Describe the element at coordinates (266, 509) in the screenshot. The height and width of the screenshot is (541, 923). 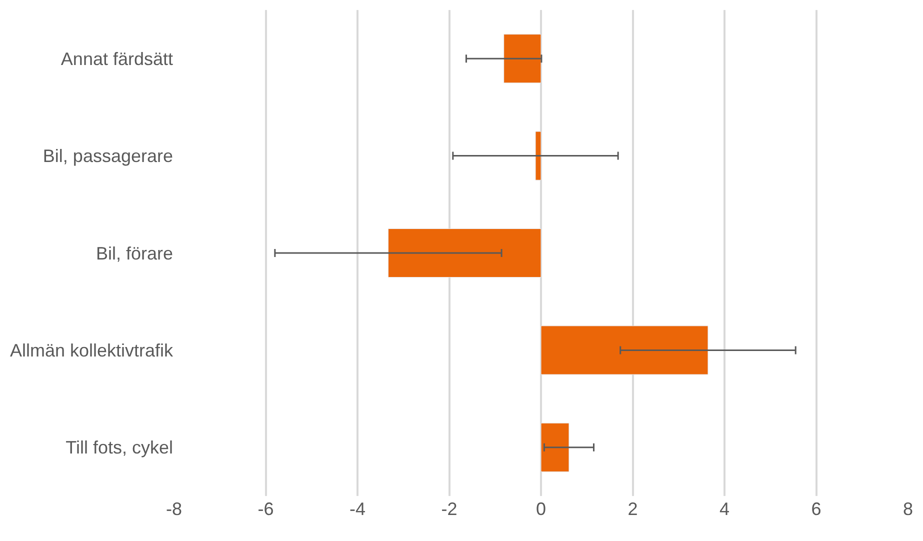
I see `x-tick-label: -6` at that location.